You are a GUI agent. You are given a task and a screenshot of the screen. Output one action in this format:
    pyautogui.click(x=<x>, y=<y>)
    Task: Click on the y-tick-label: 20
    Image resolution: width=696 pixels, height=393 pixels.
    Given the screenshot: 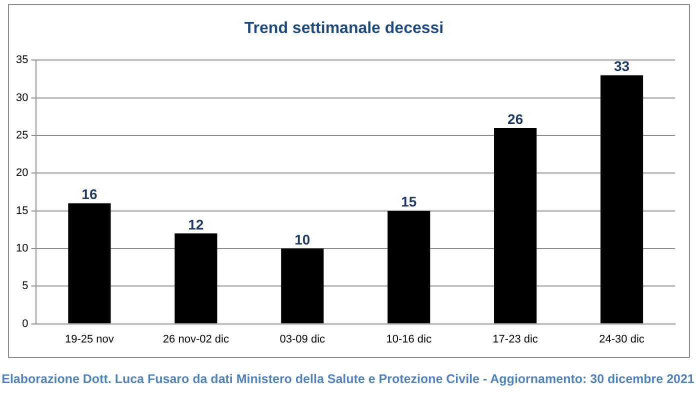 What is the action you would take?
    pyautogui.click(x=22, y=173)
    